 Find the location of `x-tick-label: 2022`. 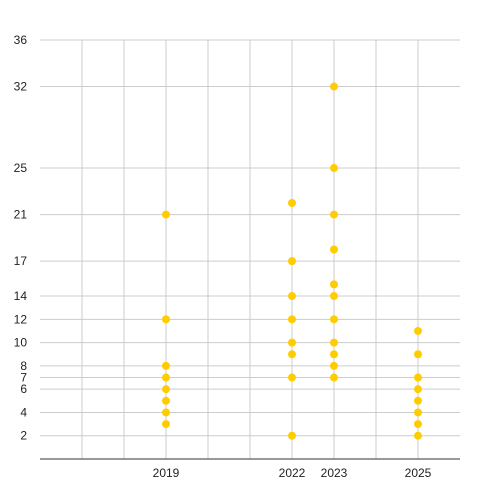

x-tick-label: 2022 is located at coordinates (292, 473).